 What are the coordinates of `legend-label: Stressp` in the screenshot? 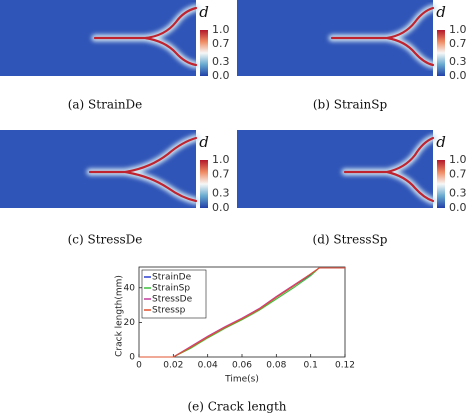 It's located at (169, 311).